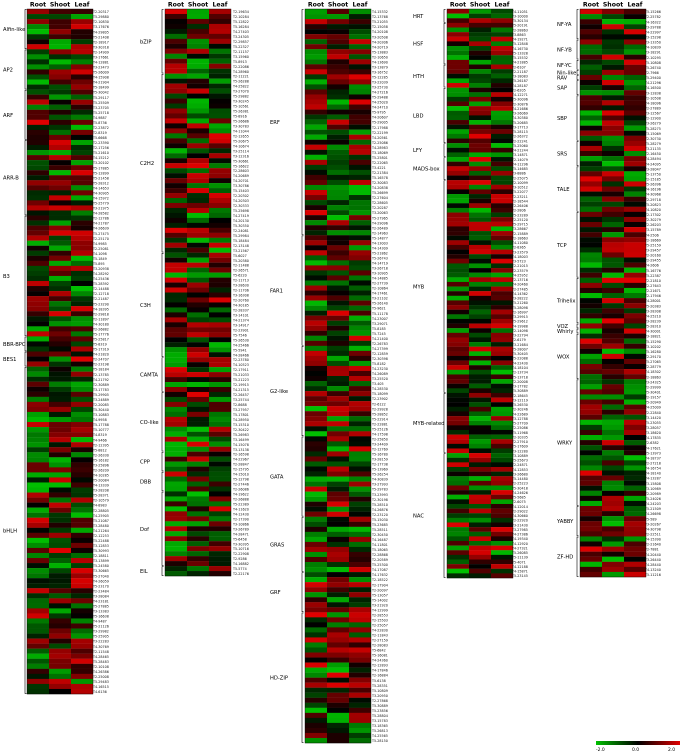 This screenshot has width=685, height=755. I want to click on gene-id-label: T5-17776, so click(100, 334).